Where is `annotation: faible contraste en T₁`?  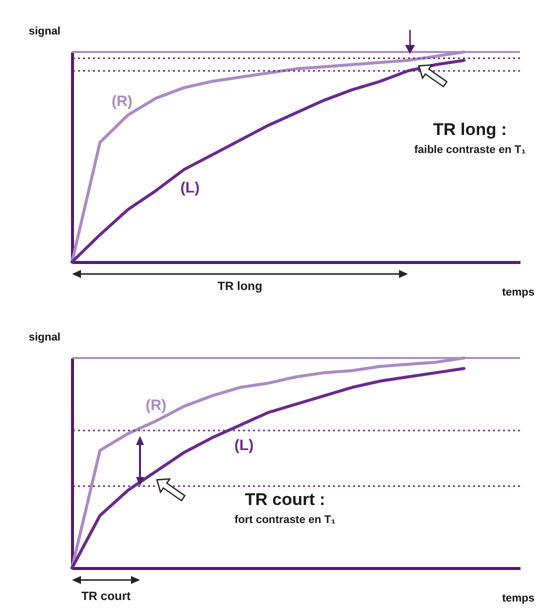 annotation: faible contraste en T₁ is located at coordinates (470, 150).